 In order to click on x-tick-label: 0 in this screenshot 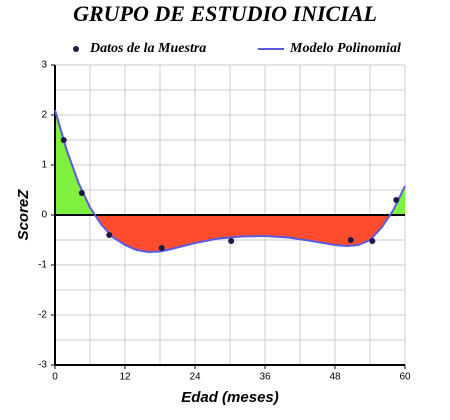, I will do `click(55, 377)`.